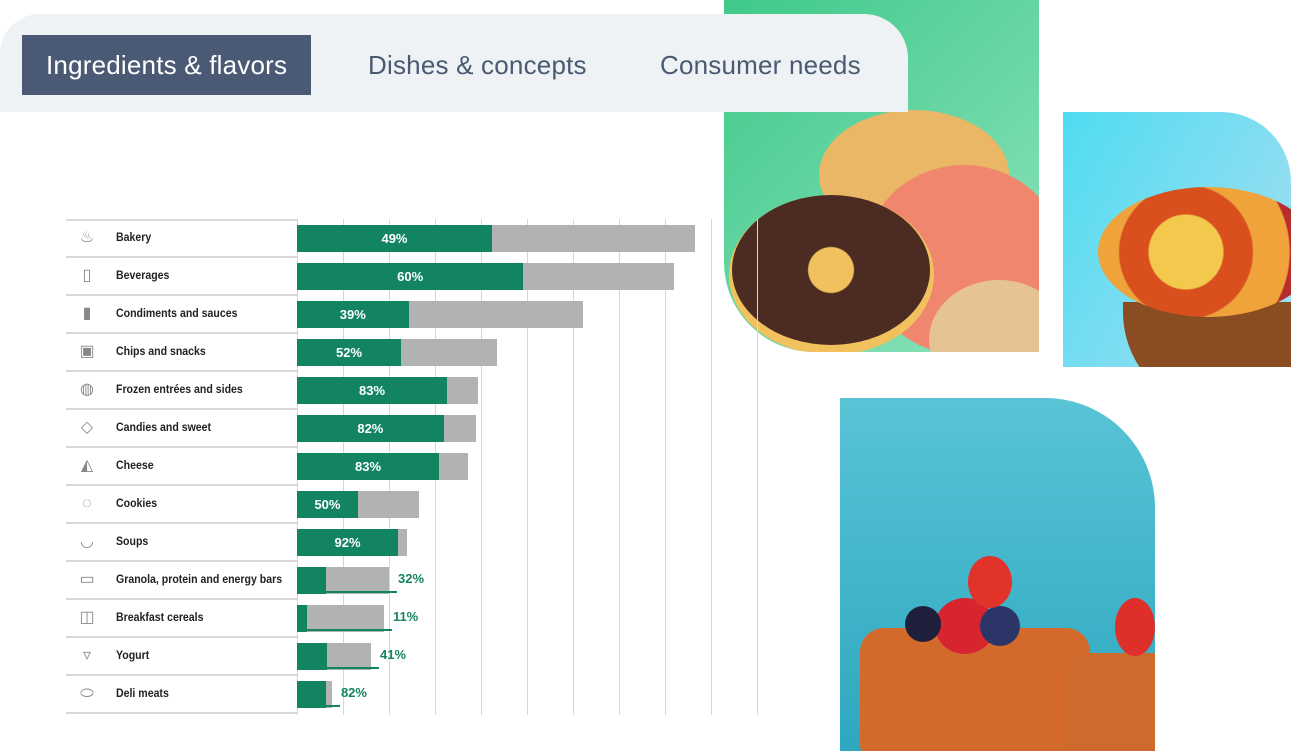 The width and height of the screenshot is (1291, 751). Describe the element at coordinates (760, 65) in the screenshot. I see `tab-consumer-needs: Consumer needs` at that location.